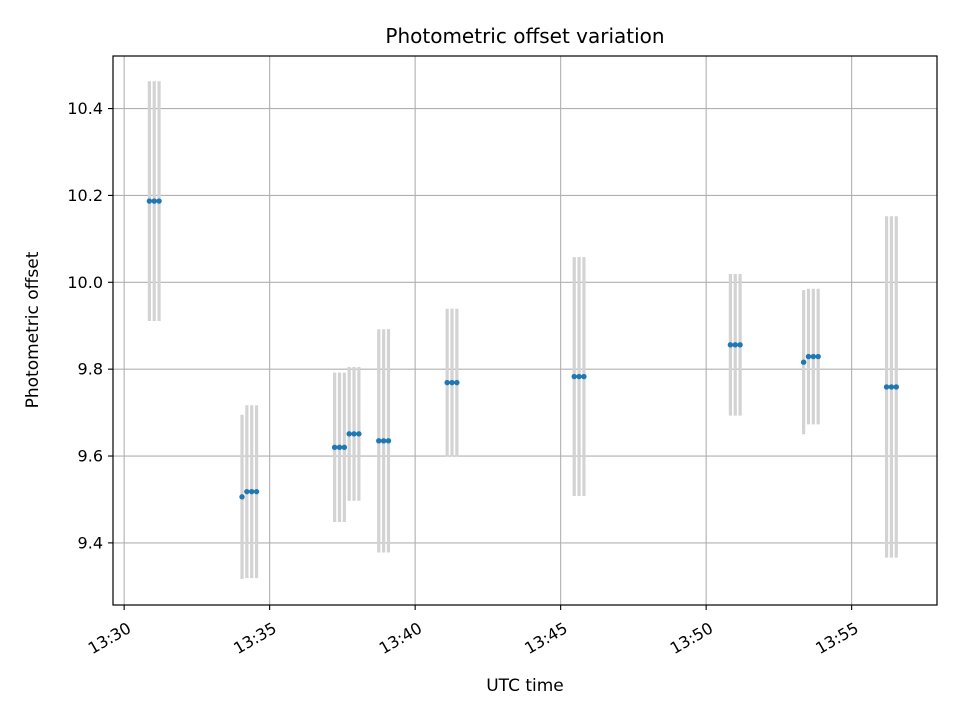  What do you see at coordinates (525, 686) in the screenshot?
I see `x-axis-label: UTC time` at bounding box center [525, 686].